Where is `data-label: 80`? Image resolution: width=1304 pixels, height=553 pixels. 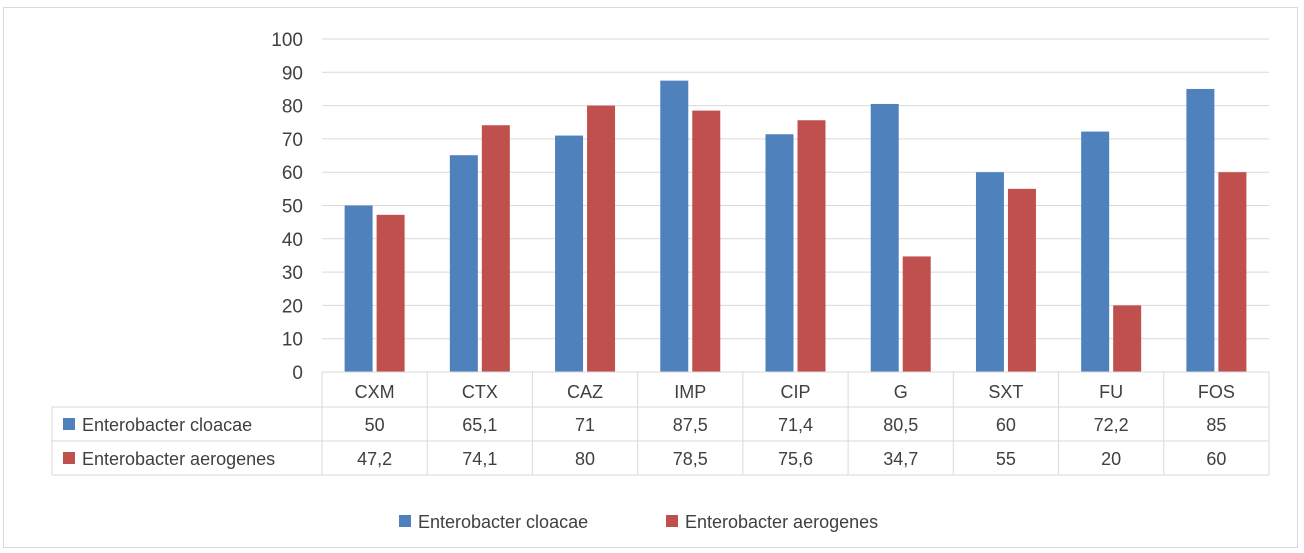 data-label: 80 is located at coordinates (585, 459).